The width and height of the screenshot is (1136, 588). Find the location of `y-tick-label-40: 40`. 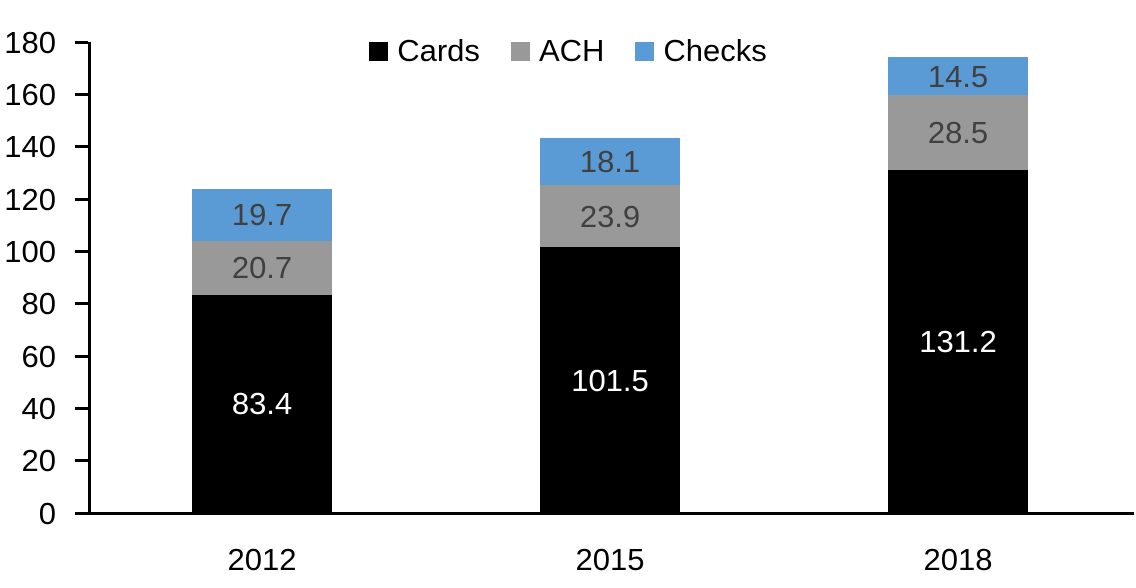

y-tick-label-40: 40 is located at coordinates (38, 408).